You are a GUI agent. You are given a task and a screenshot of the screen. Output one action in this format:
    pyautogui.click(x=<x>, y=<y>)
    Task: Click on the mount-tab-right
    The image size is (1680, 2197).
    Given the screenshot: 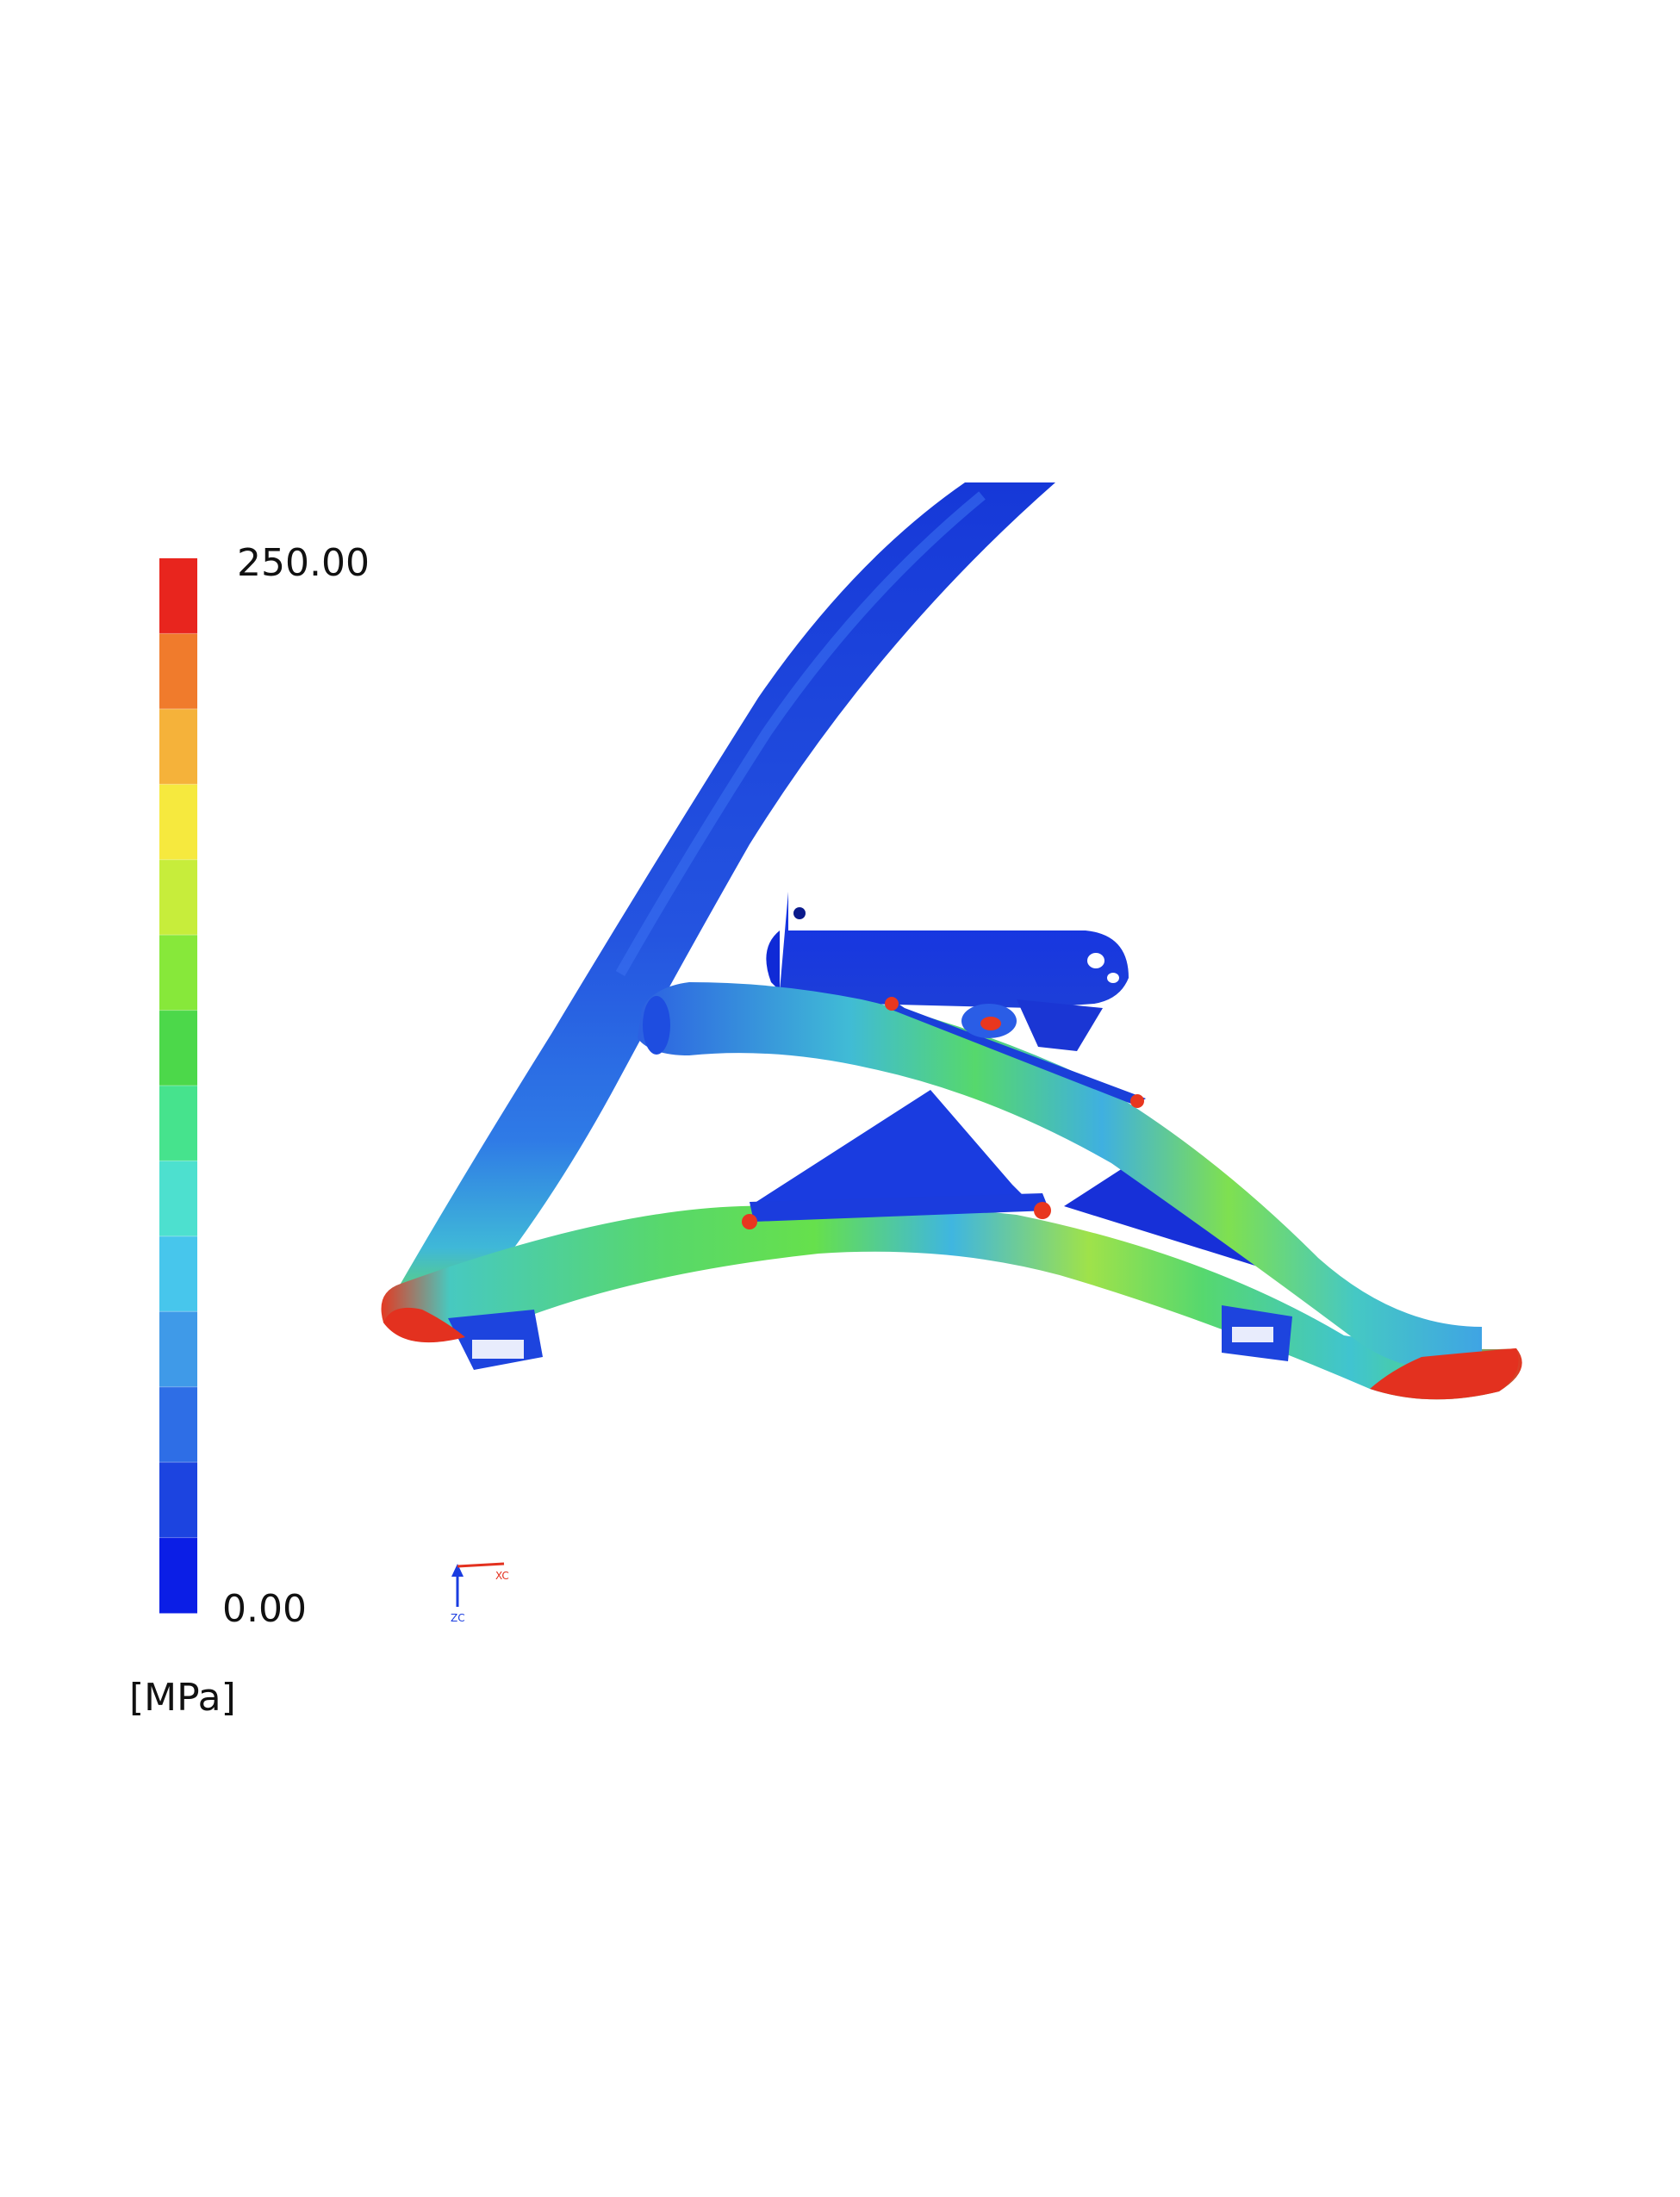 What is the action you would take?
    pyautogui.click(x=1257, y=1333)
    